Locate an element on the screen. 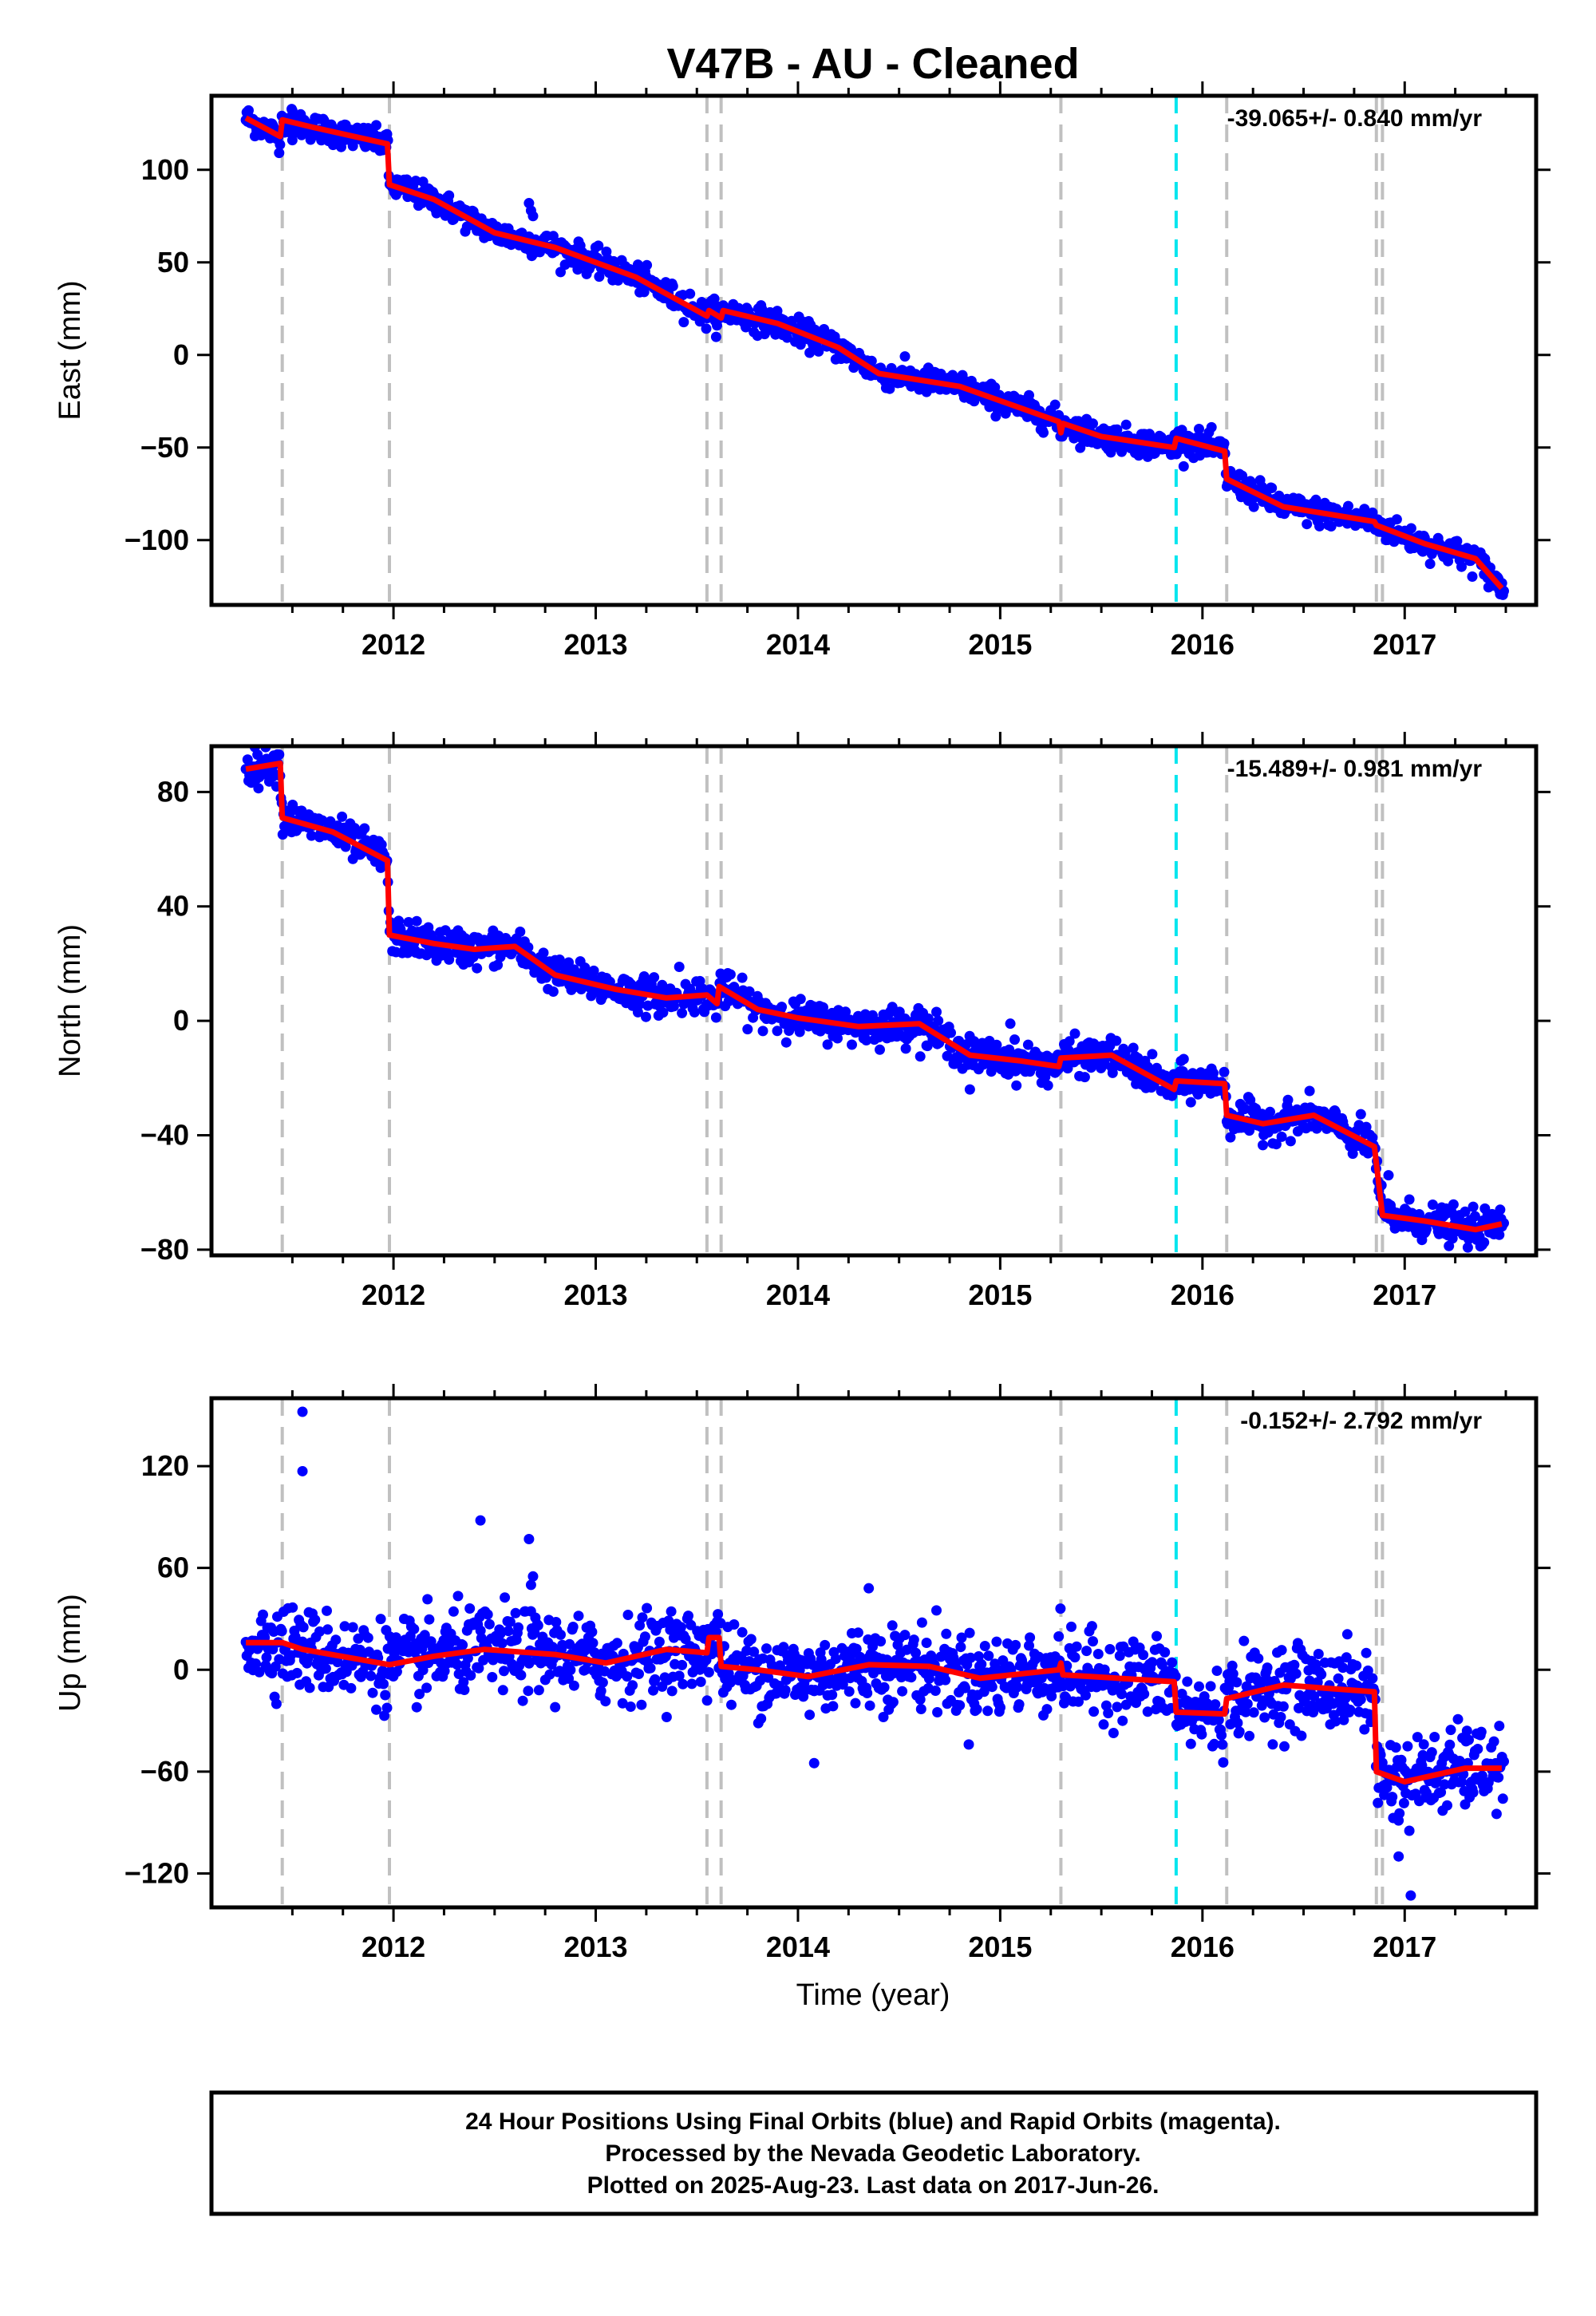 Image resolution: width=1596 pixels, height=2316 pixels. y-tick-label: 0 is located at coordinates (181, 354).